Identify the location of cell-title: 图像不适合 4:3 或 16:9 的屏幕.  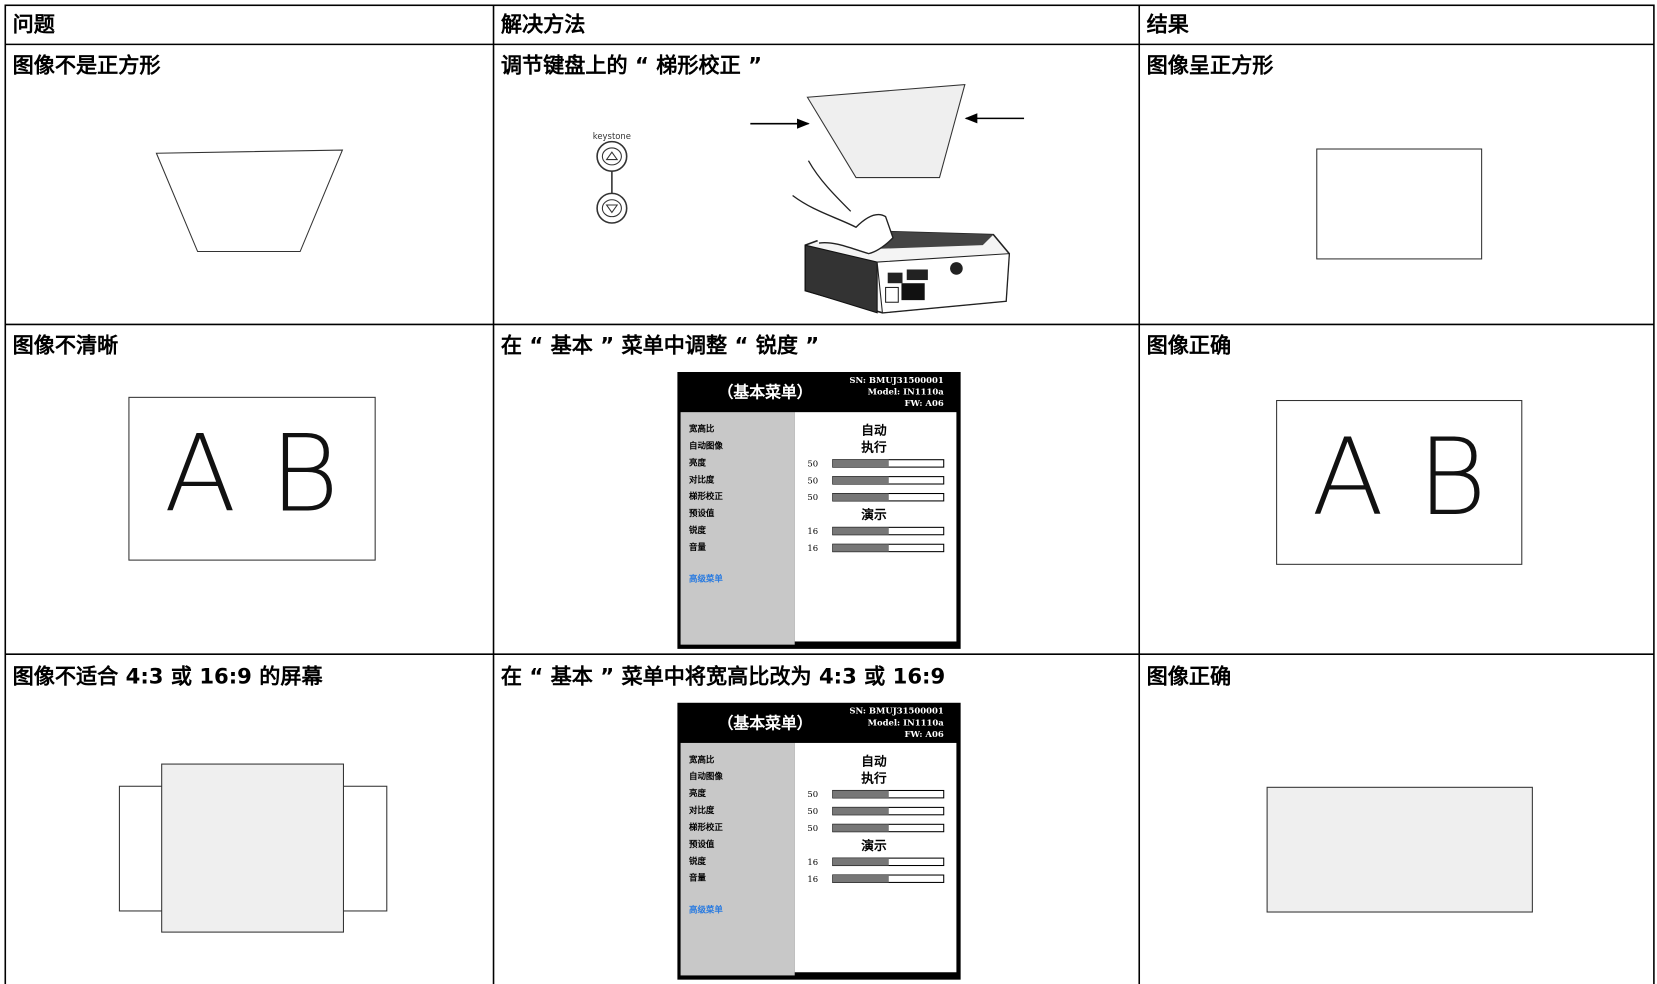
(168, 675).